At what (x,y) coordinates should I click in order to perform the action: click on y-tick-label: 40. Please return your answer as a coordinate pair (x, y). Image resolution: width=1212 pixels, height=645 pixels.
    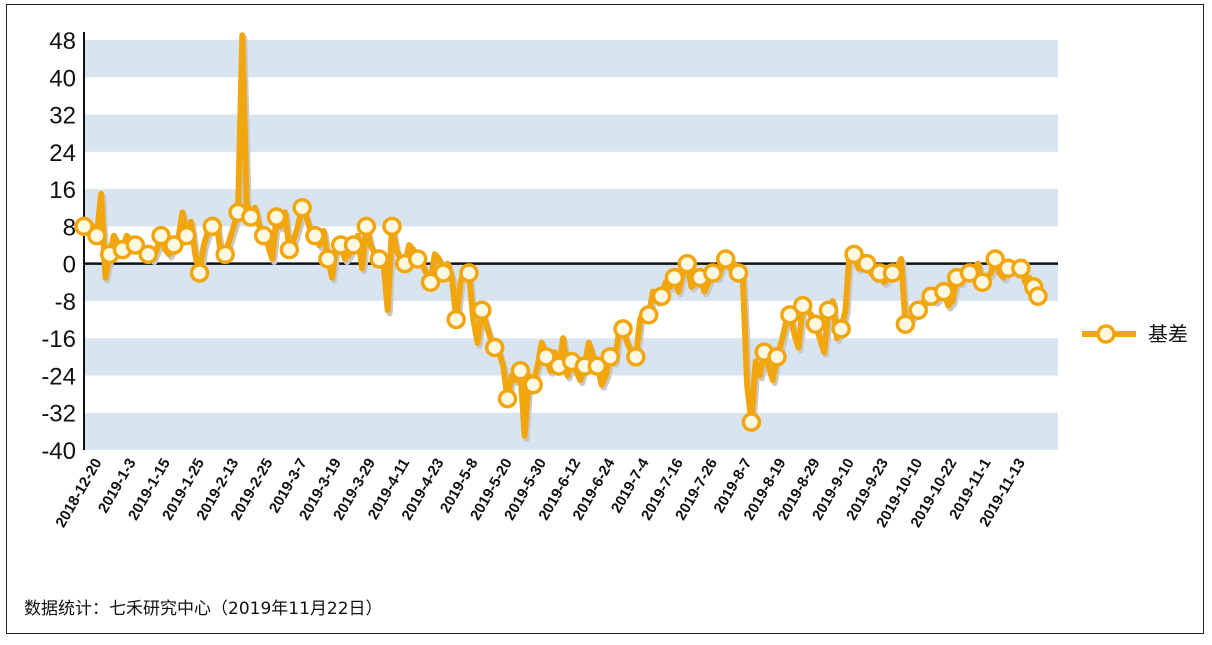
    Looking at the image, I should click on (62, 78).